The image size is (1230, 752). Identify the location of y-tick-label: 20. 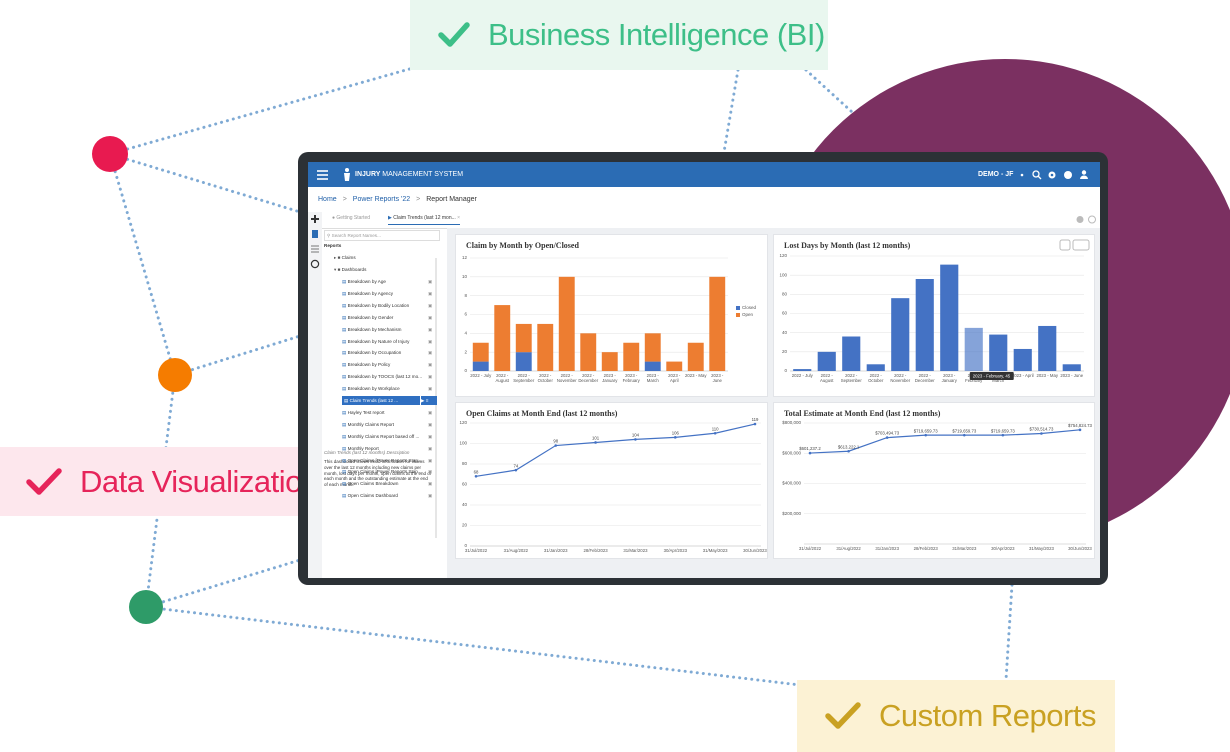
(465, 525).